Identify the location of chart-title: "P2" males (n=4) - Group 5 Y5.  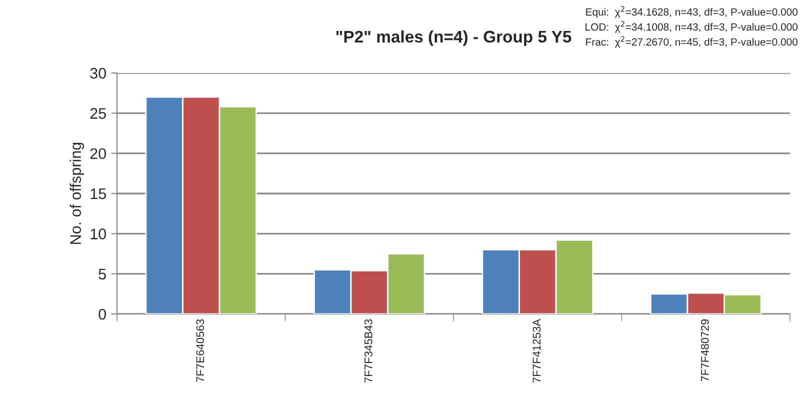
(454, 38).